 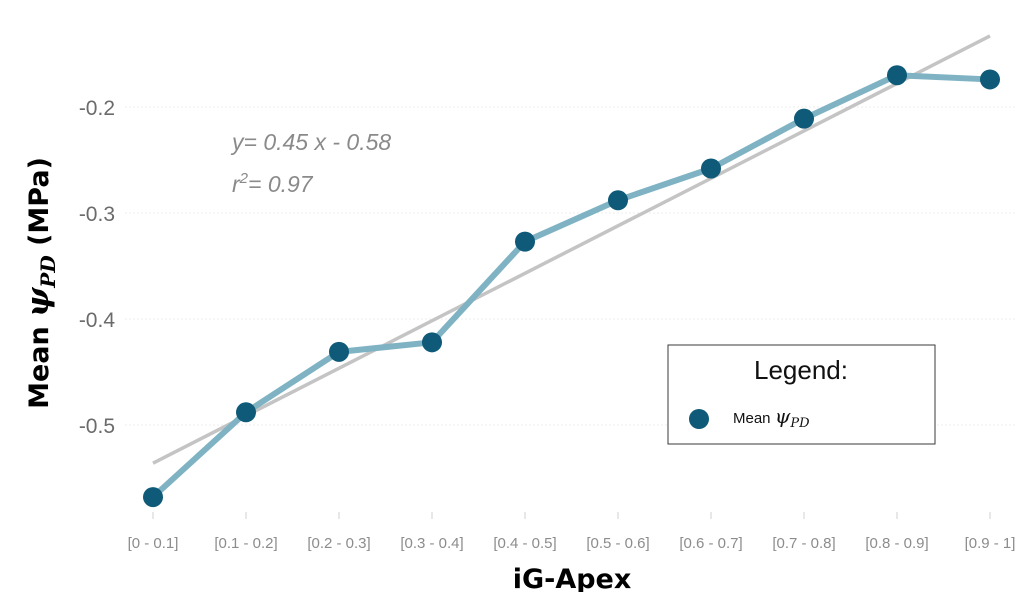 I want to click on x-tick-label: [0 - 0.1], so click(x=153, y=543).